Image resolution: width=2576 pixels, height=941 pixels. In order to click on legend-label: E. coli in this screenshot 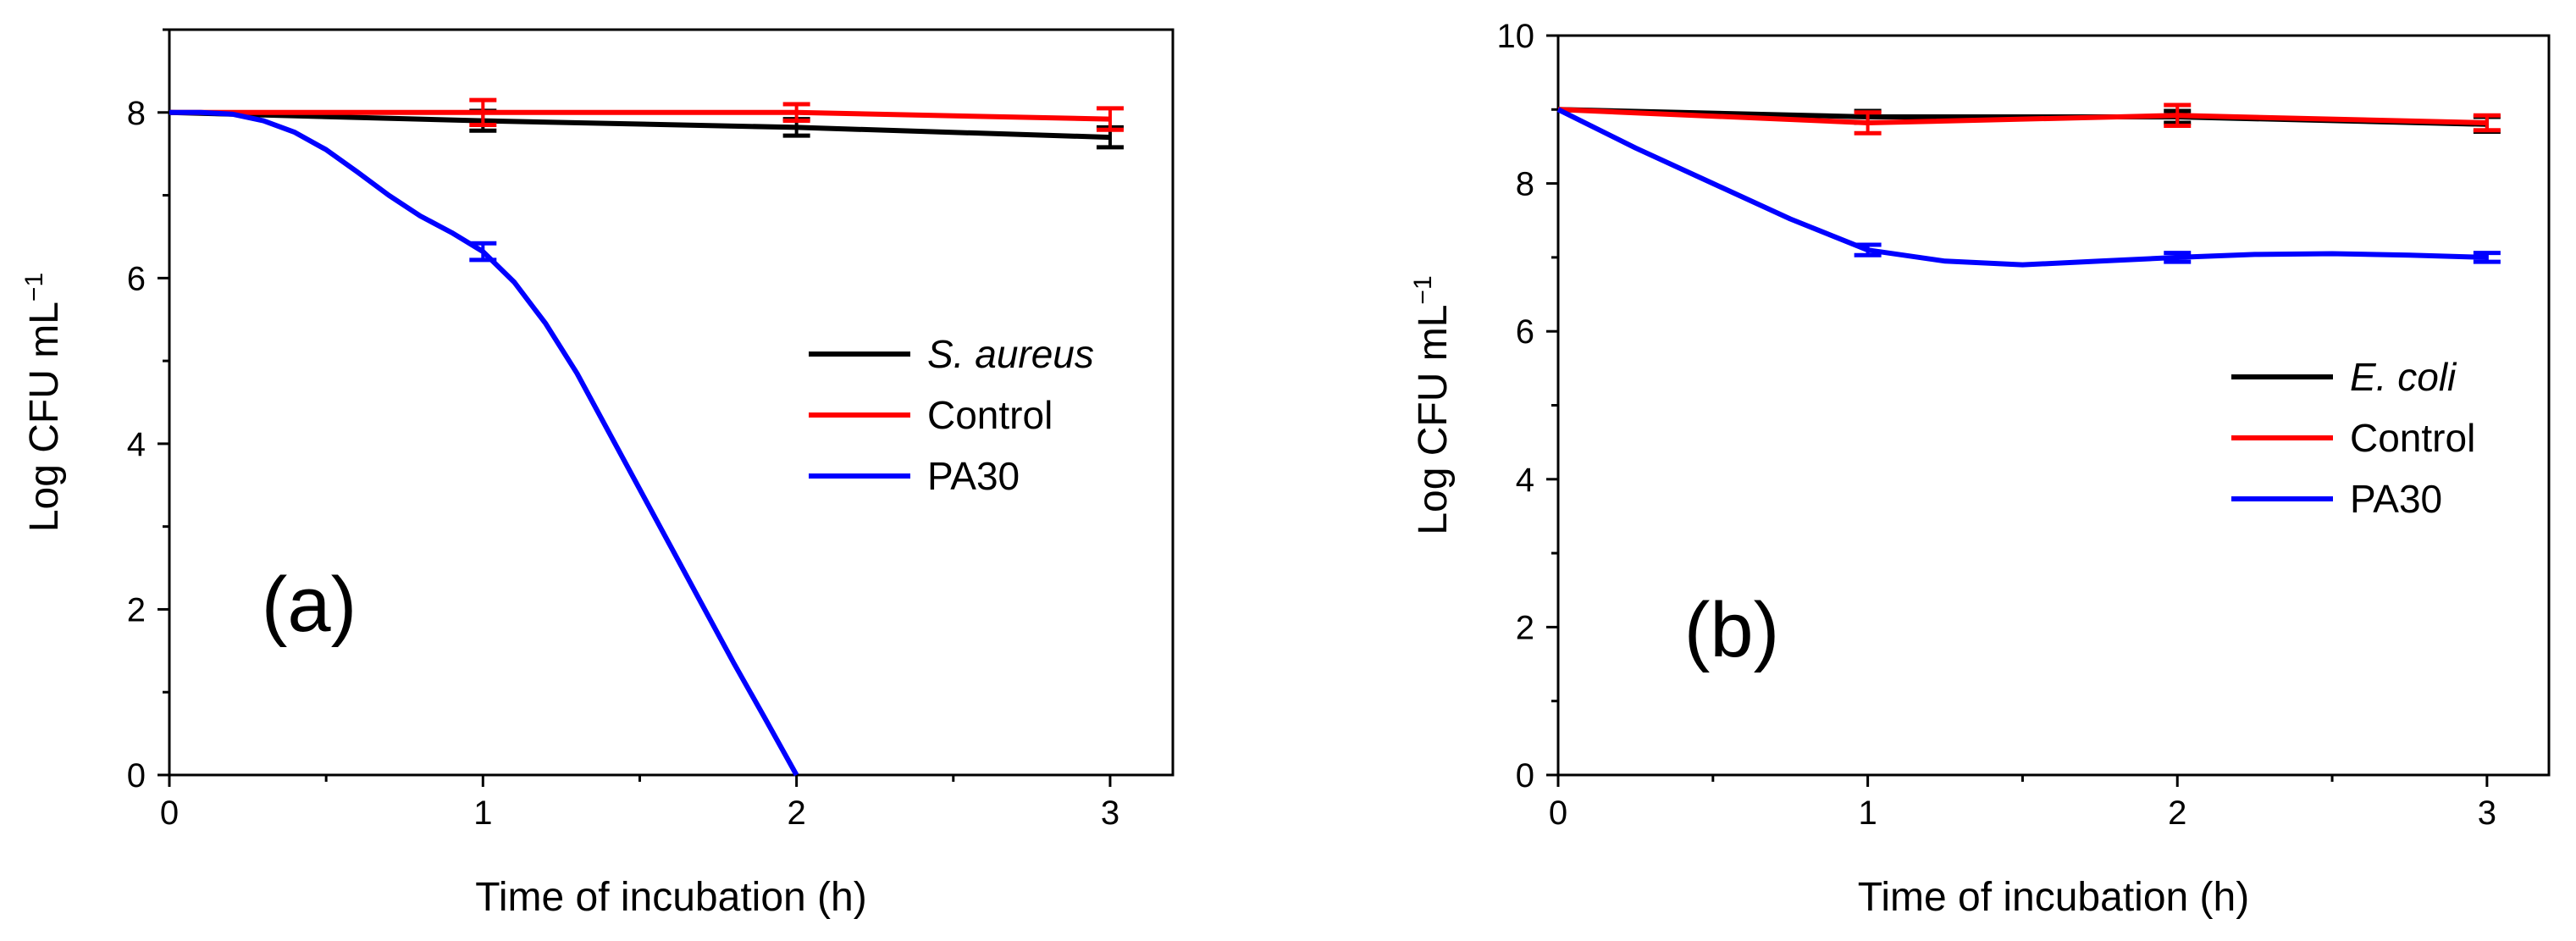, I will do `click(2403, 377)`.